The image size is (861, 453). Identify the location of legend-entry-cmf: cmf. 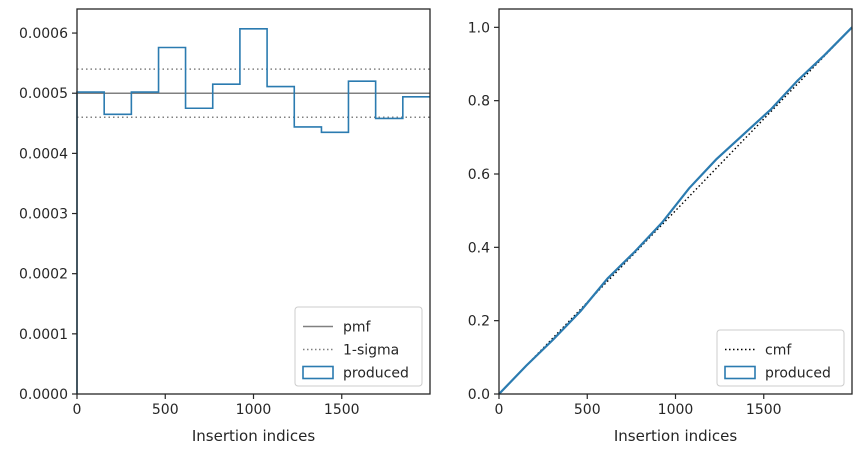
(758, 351).